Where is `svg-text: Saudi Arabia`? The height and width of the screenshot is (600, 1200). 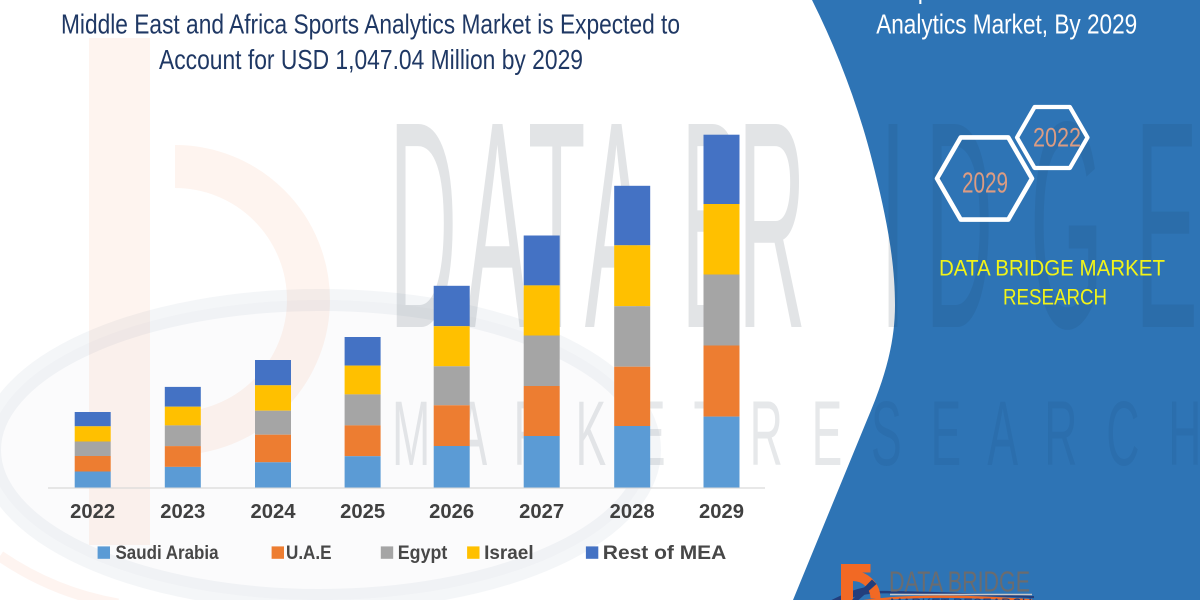
svg-text: Saudi Arabia is located at coordinates (167, 553).